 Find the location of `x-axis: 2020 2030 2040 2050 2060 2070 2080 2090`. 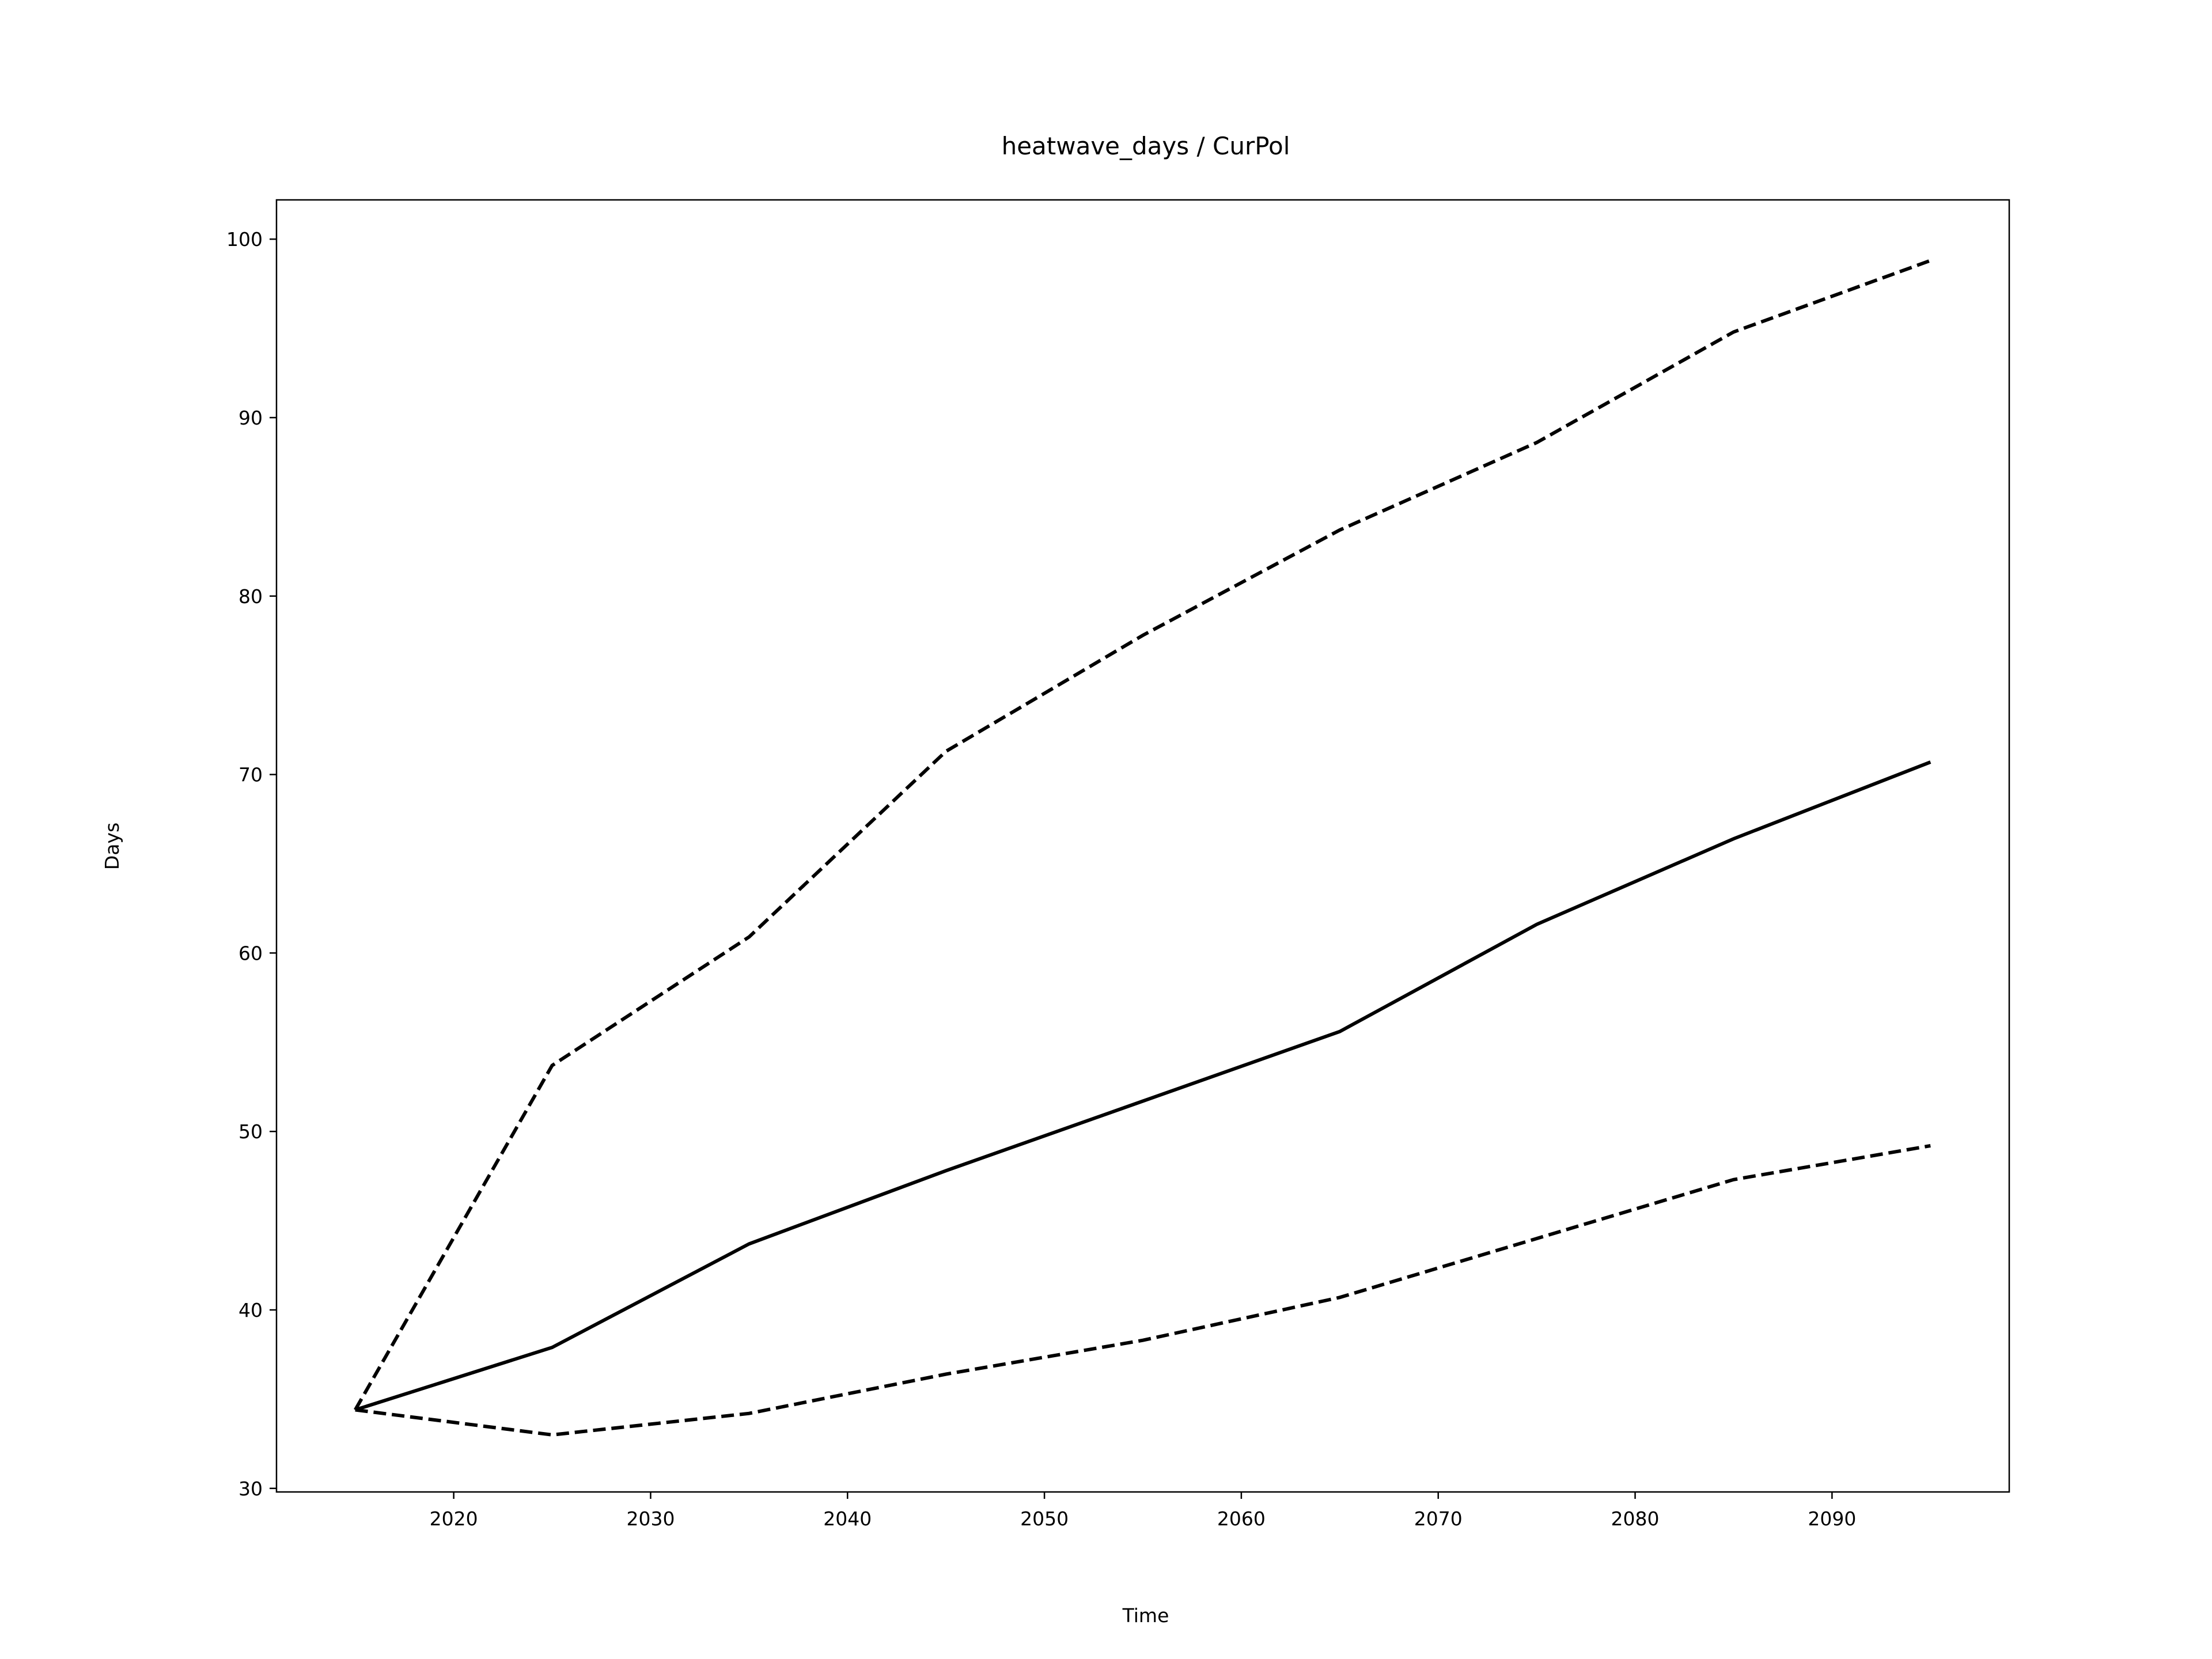

x-axis: 2020 2030 2040 2050 2060 2070 2080 2090 is located at coordinates (1143, 1511).